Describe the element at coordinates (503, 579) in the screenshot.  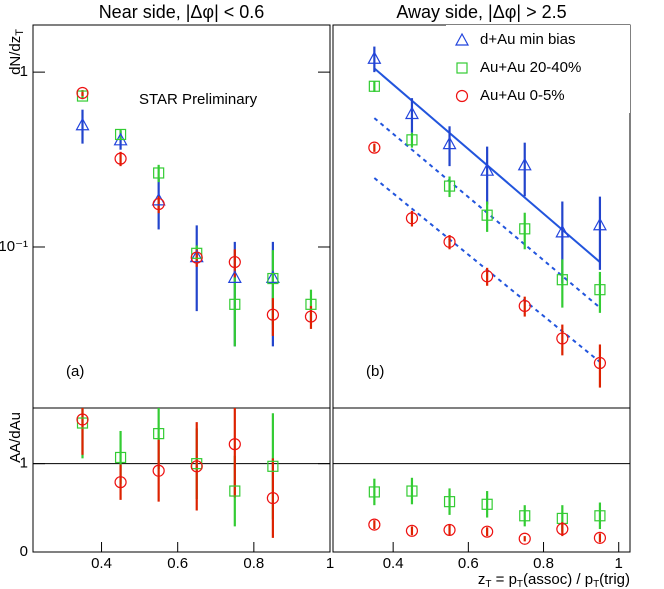
I see `x-axis-label-text: = p` at that location.